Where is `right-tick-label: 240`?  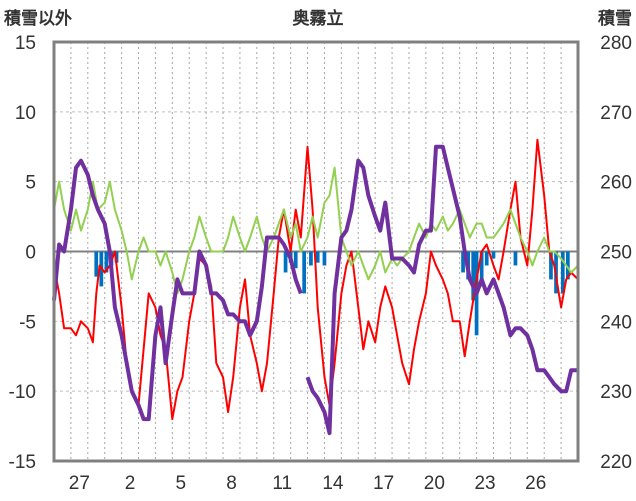
right-tick-label: 240 is located at coordinates (616, 322).